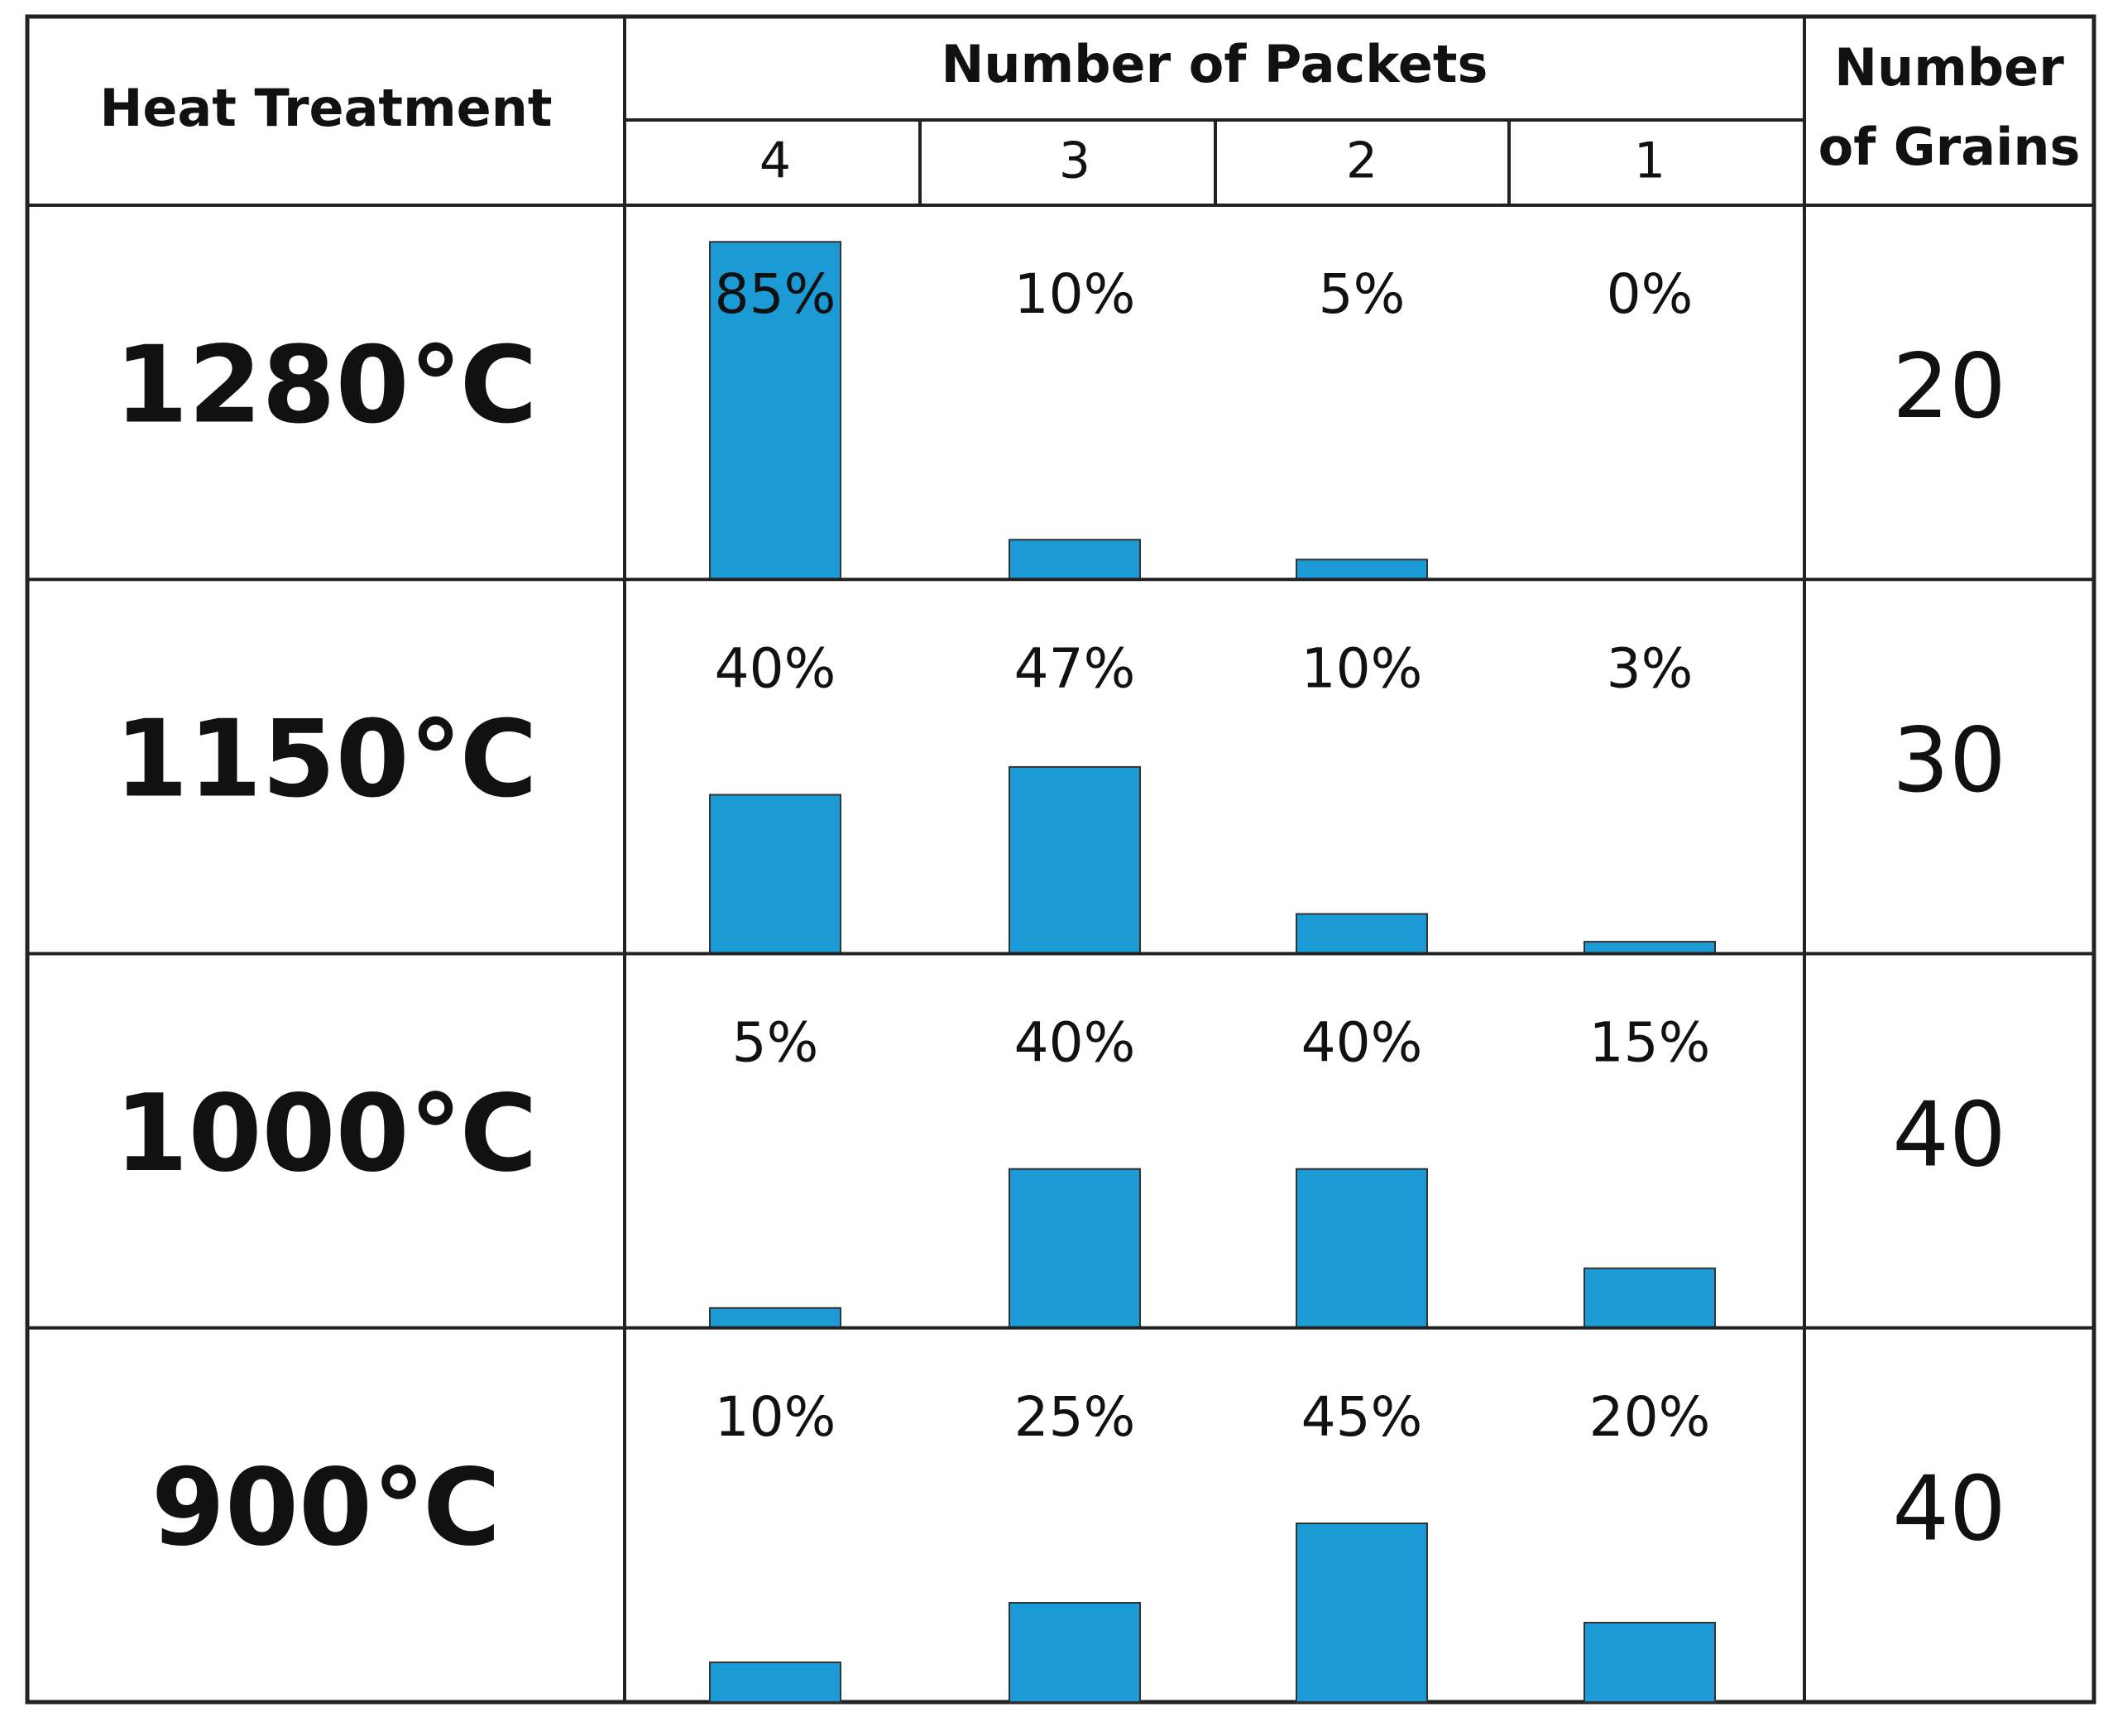 The width and height of the screenshot is (2113, 1736). What do you see at coordinates (1362, 1417) in the screenshot?
I see `value-label: 45%` at bounding box center [1362, 1417].